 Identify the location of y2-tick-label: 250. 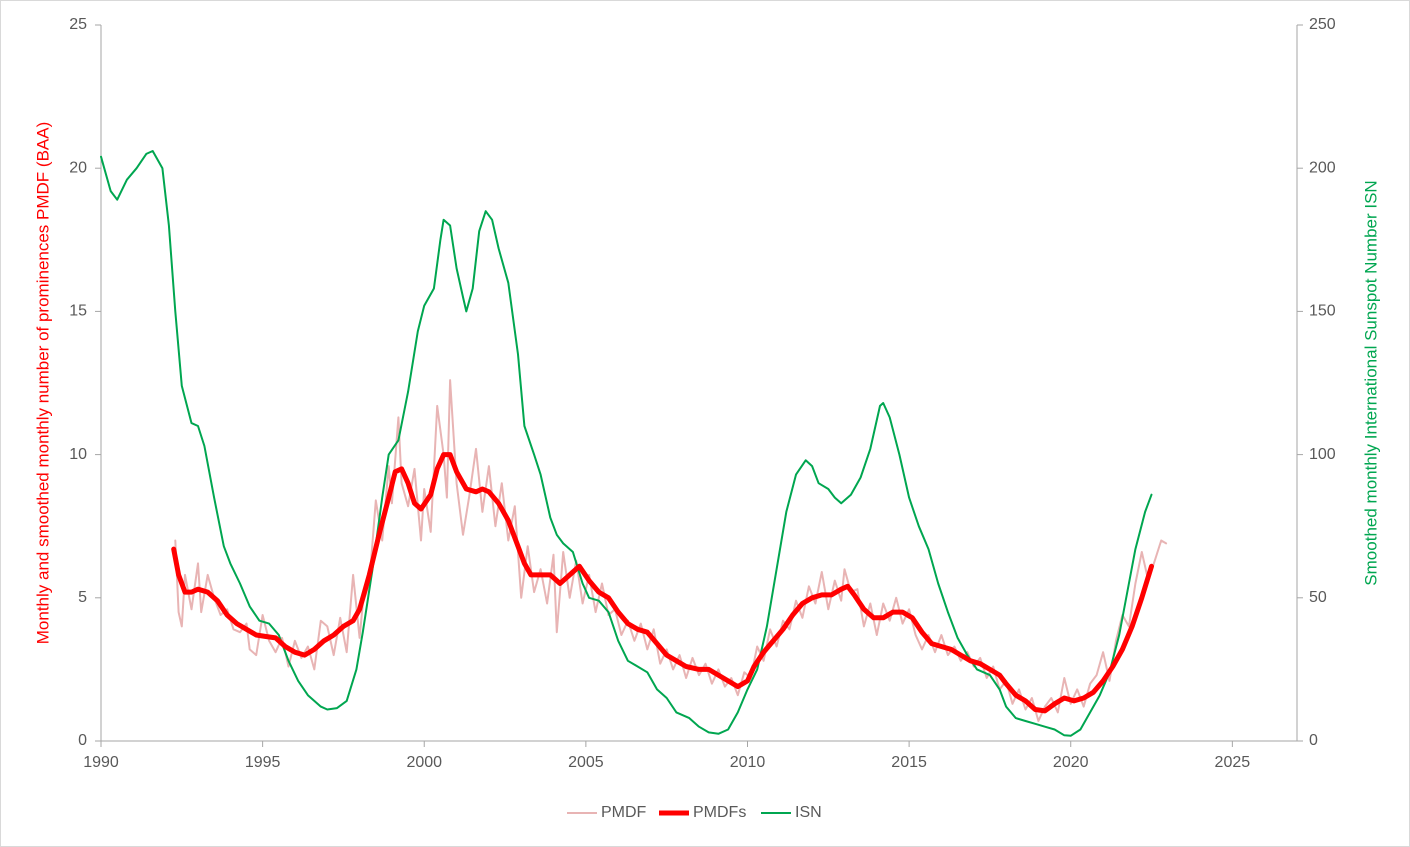
(1322, 24).